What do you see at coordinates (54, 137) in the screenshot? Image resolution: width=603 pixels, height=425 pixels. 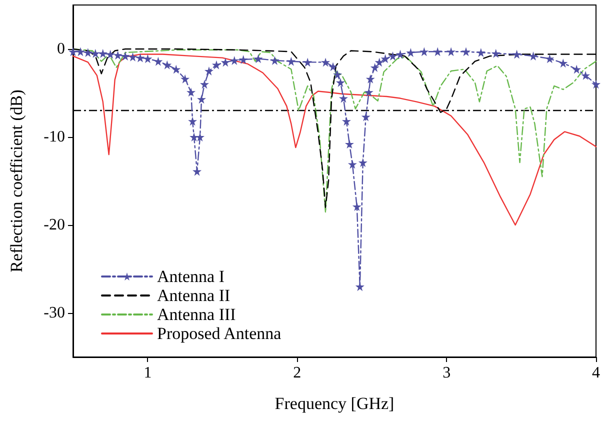 I see `y-tick-label: -10` at bounding box center [54, 137].